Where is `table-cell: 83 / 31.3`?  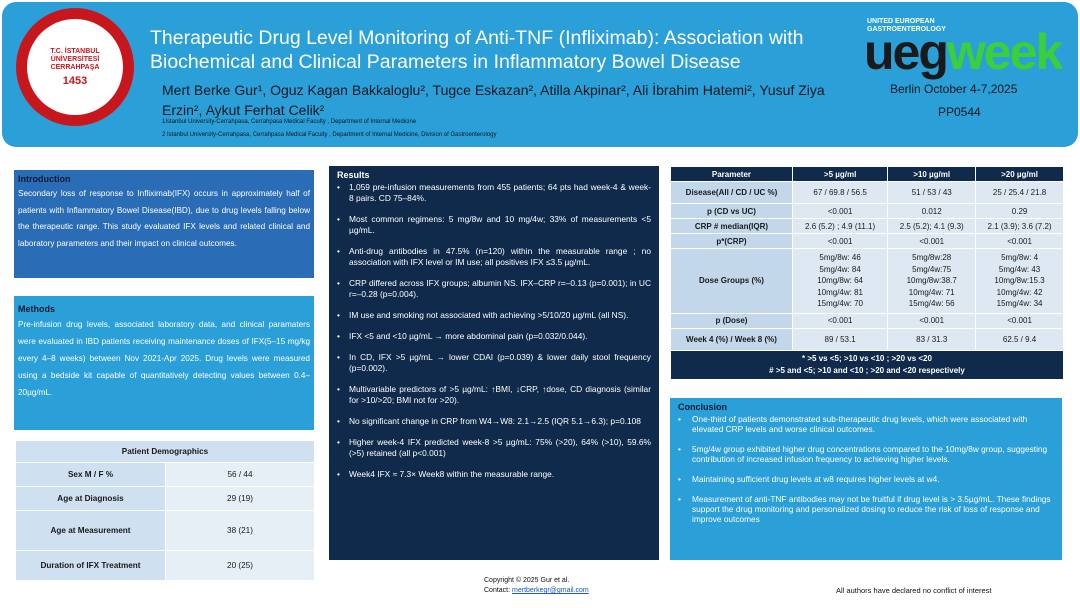
table-cell: 83 / 31.3 is located at coordinates (932, 339).